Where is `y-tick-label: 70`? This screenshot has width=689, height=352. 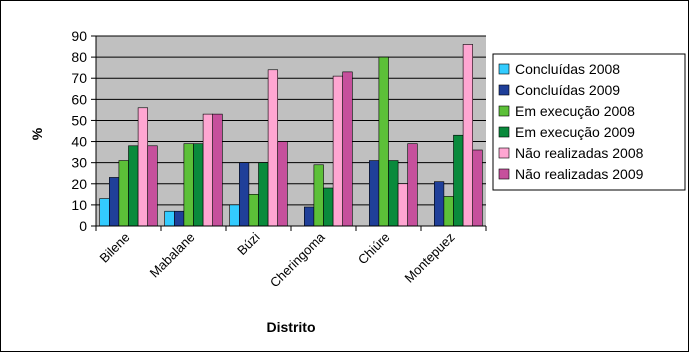
y-tick-label: 70 is located at coordinates (79, 78).